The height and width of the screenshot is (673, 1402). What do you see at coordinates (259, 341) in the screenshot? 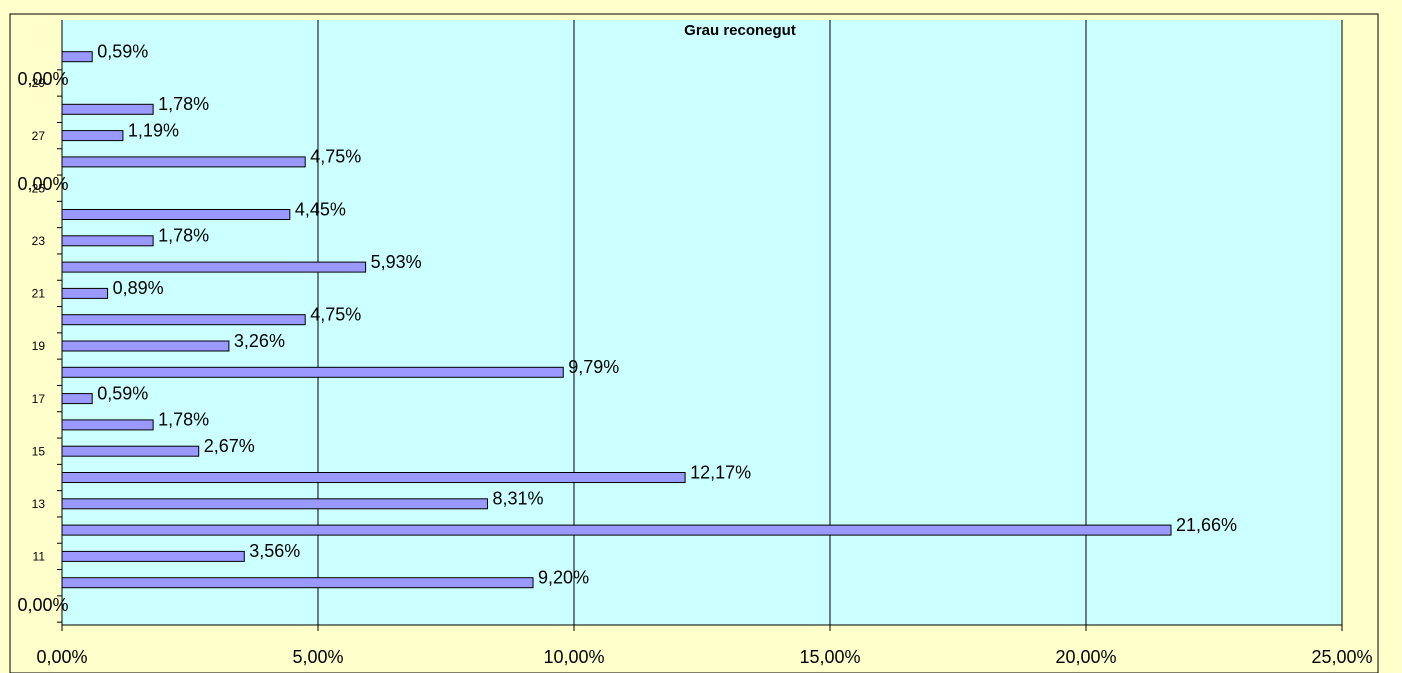
I see `data-label: 3,26%` at bounding box center [259, 341].